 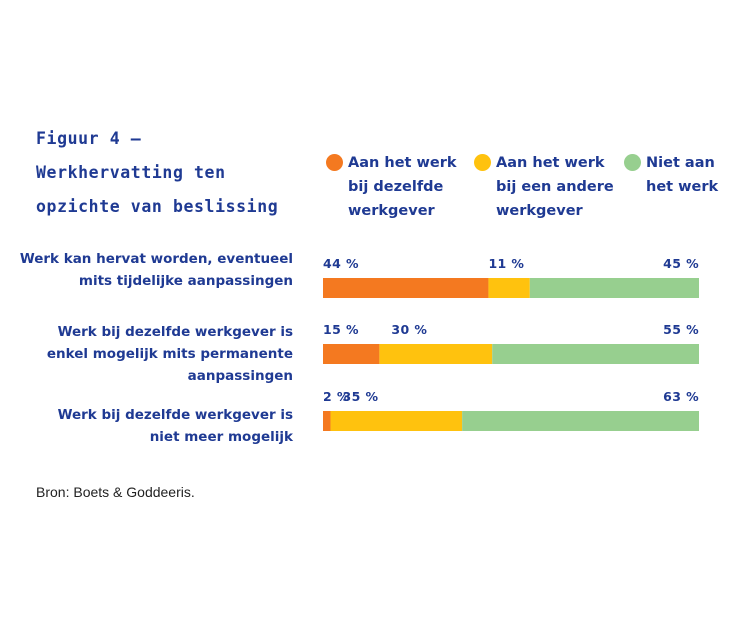 I want to click on category-label-line: enkel mogelijk mits permanente, so click(x=169, y=354).